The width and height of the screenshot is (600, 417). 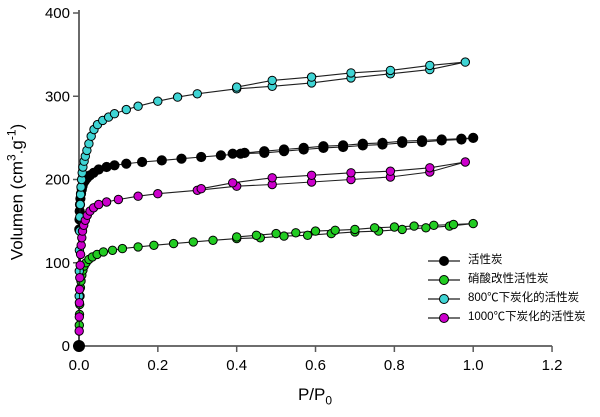 I want to click on y-tick-label: 200, so click(x=57, y=180).